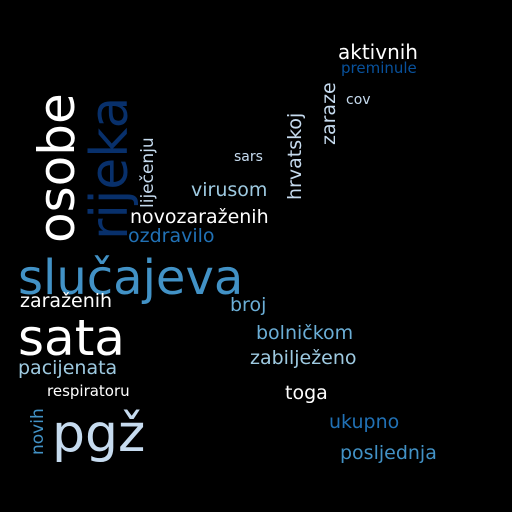  I want to click on word-osobe: osobe, so click(57, 168).